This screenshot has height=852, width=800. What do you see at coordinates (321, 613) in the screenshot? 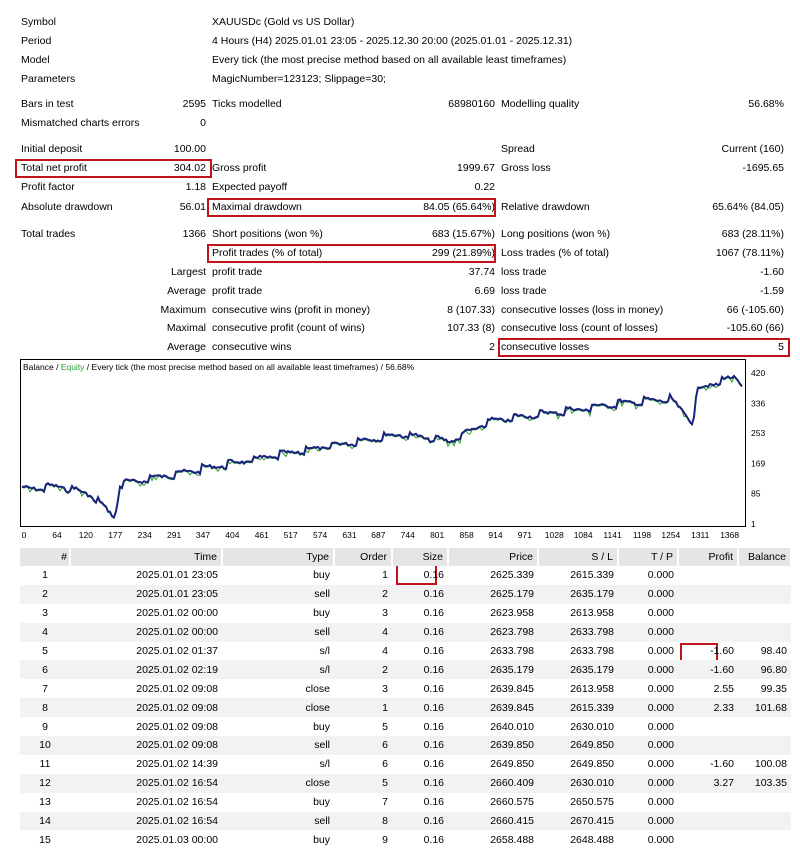
I see `cell-type: buy` at bounding box center [321, 613].